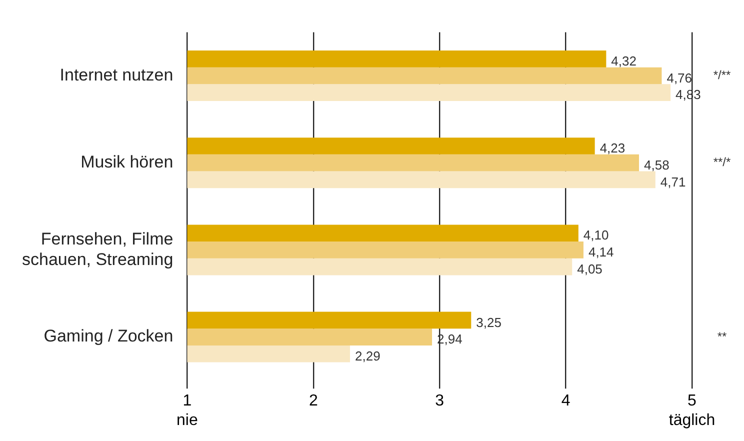  What do you see at coordinates (489, 322) in the screenshot?
I see `data-label: 3,25` at bounding box center [489, 322].